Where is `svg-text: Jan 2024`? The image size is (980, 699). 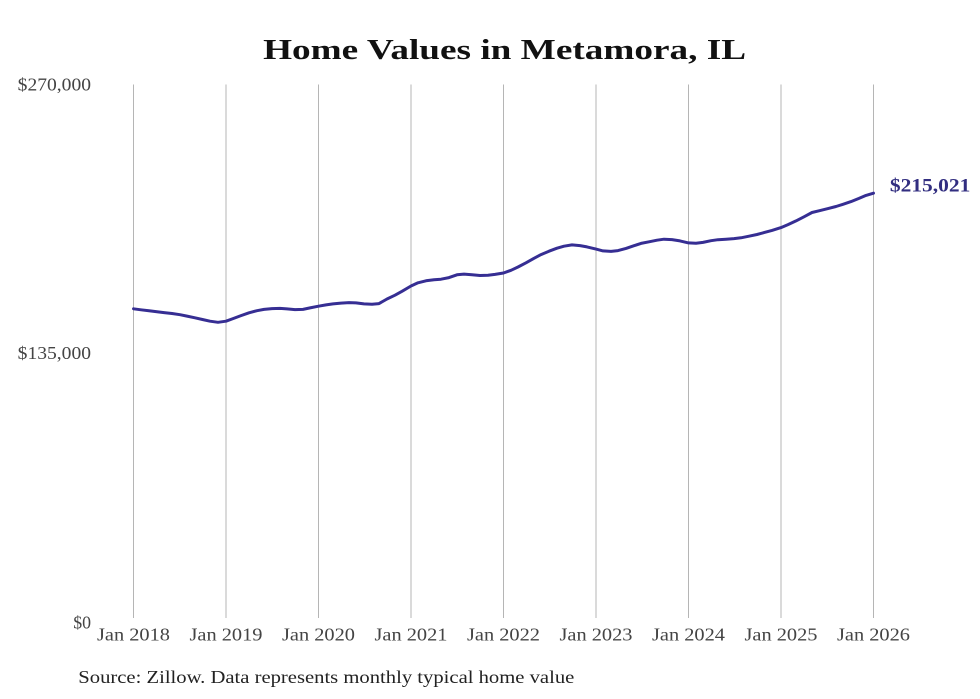
svg-text: Jan 2024 is located at coordinates (688, 635).